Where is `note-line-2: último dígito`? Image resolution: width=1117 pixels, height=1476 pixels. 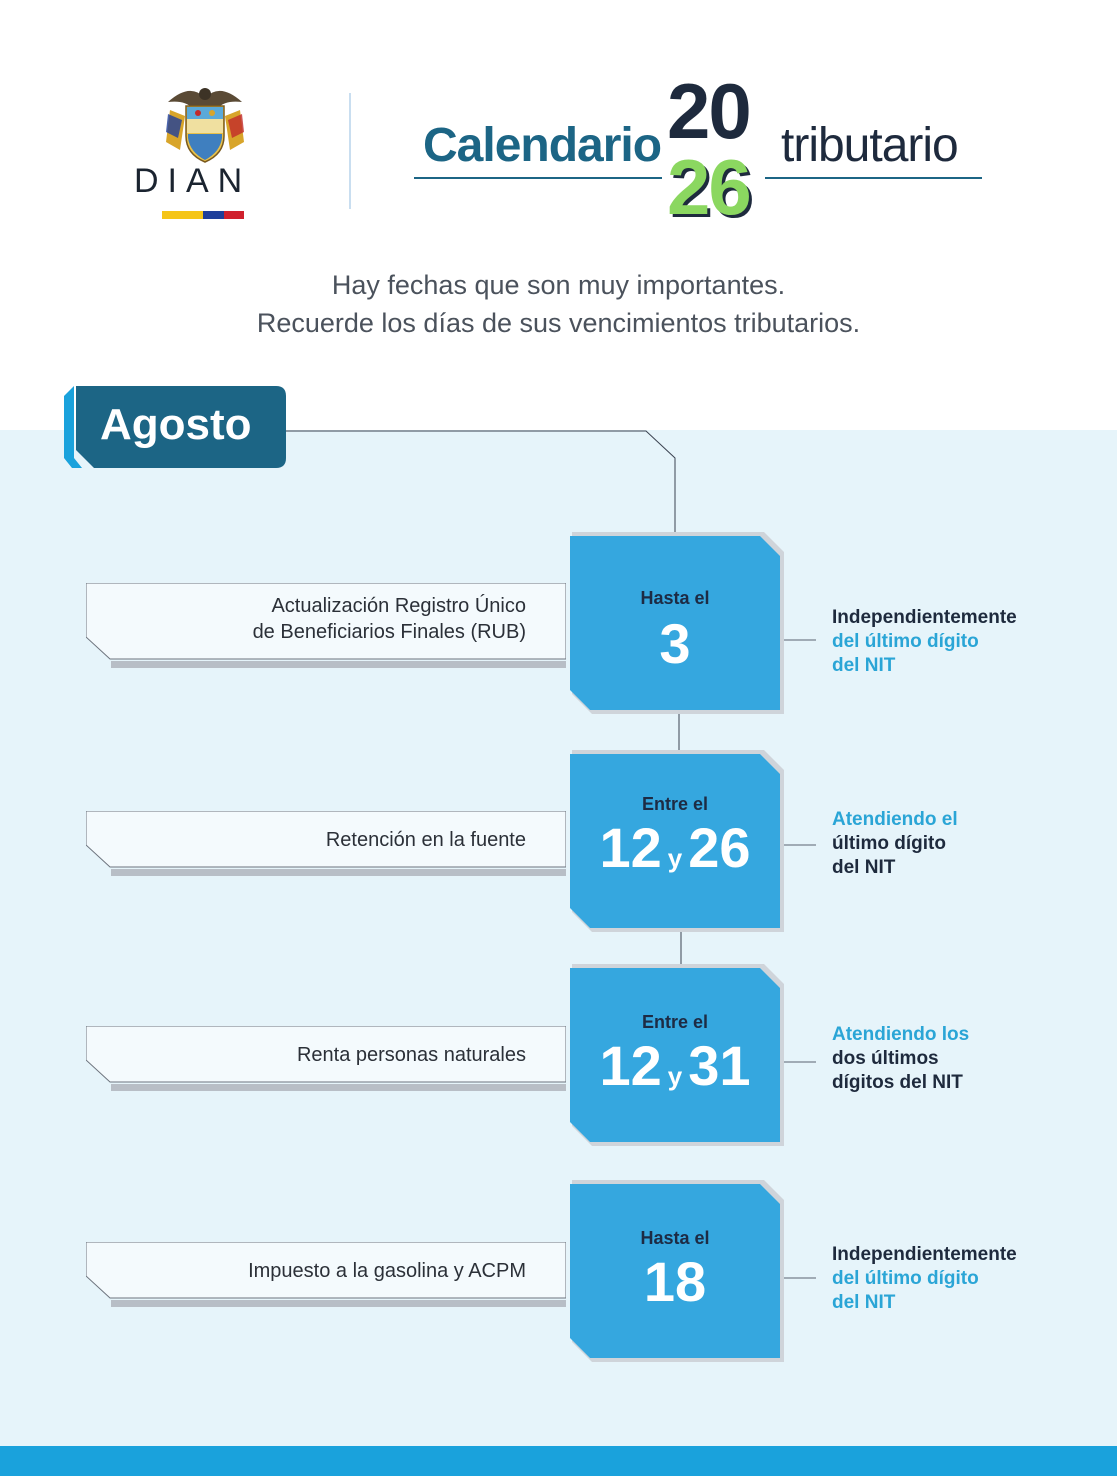 note-line-2: último dígito is located at coordinates (889, 843).